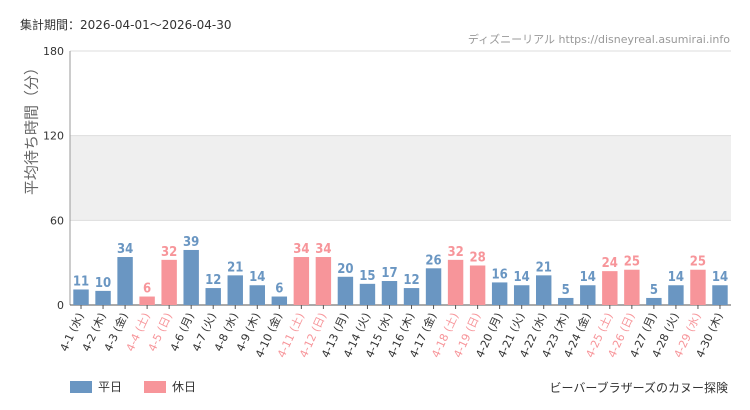 Image resolution: width=750 pixels, height=410 pixels. Describe the element at coordinates (53, 136) in the screenshot. I see `y-tick-label: 120` at that location.